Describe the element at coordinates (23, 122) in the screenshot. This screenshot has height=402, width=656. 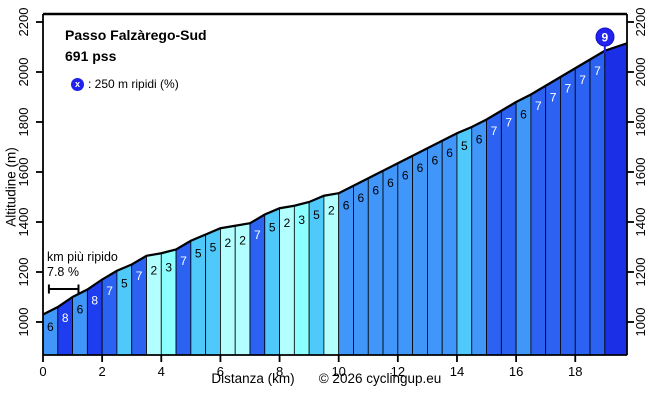
I see `y-tick-label-left: 1800` at that location.